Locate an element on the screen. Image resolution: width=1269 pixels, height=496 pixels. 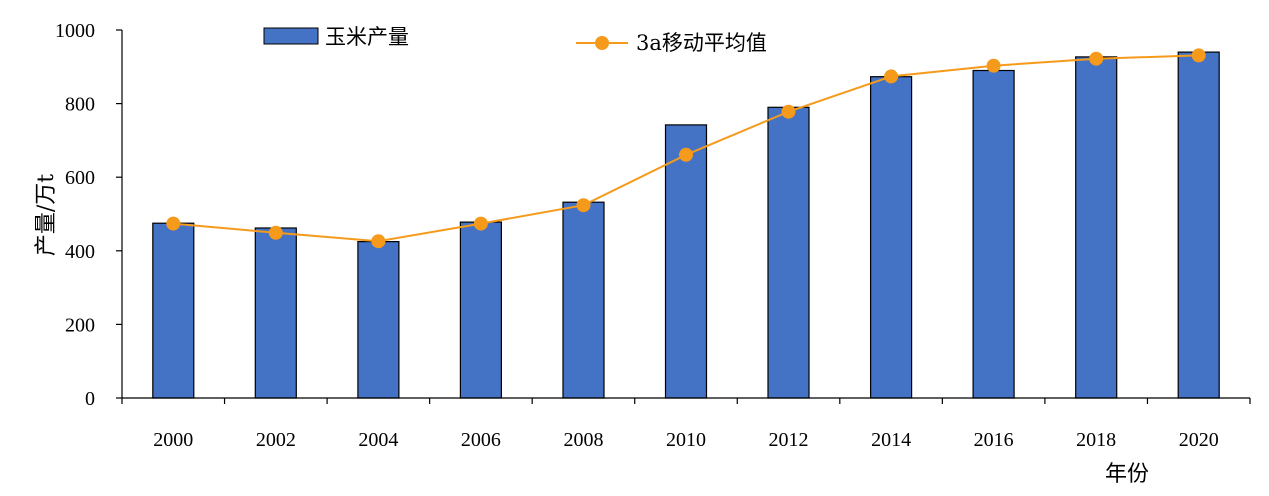
line-point-2016 is located at coordinates (993, 65).